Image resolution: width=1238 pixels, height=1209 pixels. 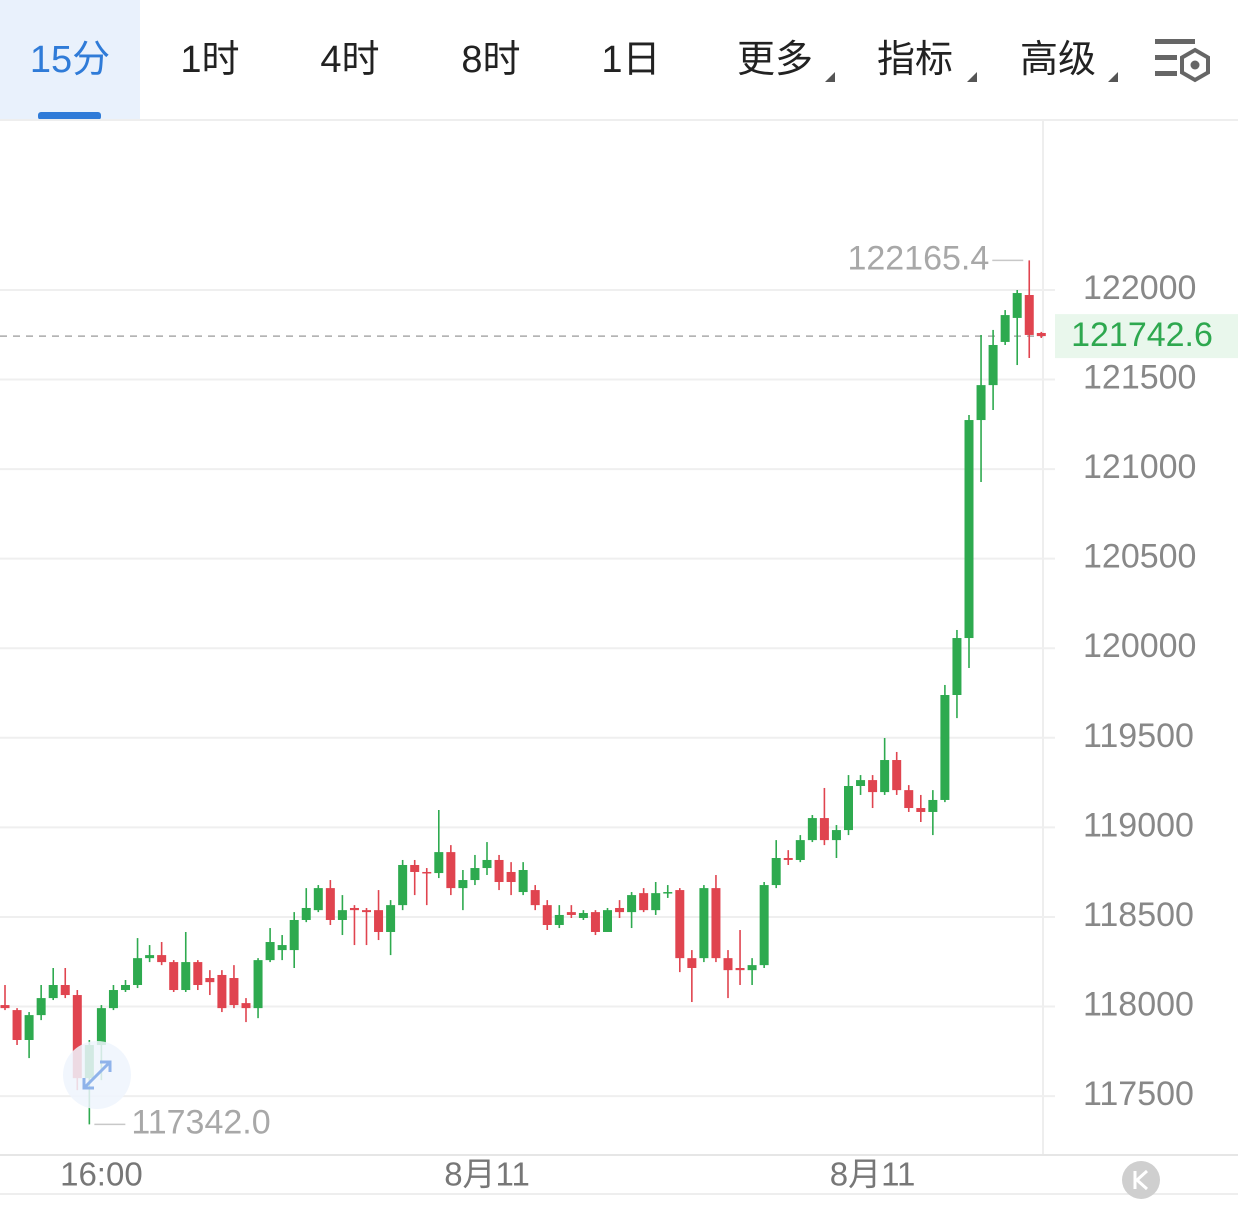 What do you see at coordinates (101, 1174) in the screenshot?
I see `x-tick-label: 16:00` at bounding box center [101, 1174].